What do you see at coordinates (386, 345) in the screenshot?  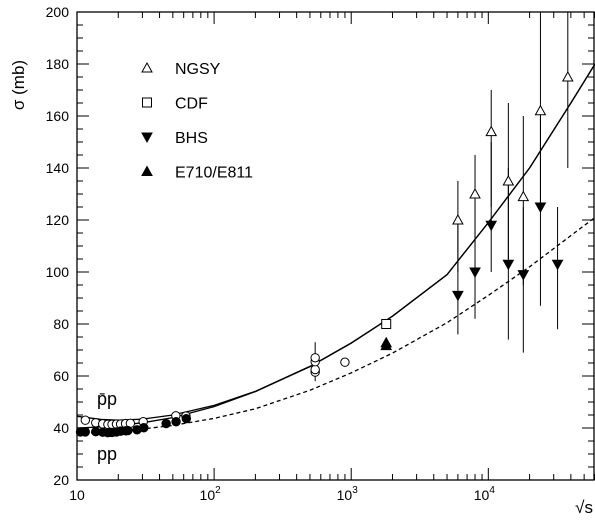 I see `e710-e811-point` at bounding box center [386, 345].